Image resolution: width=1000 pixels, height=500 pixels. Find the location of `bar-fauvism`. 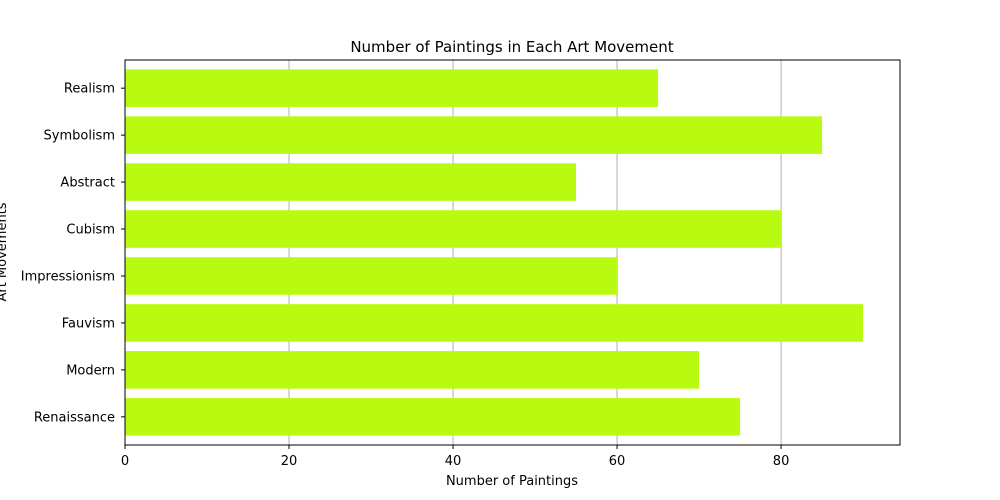

bar-fauvism is located at coordinates (494, 323).